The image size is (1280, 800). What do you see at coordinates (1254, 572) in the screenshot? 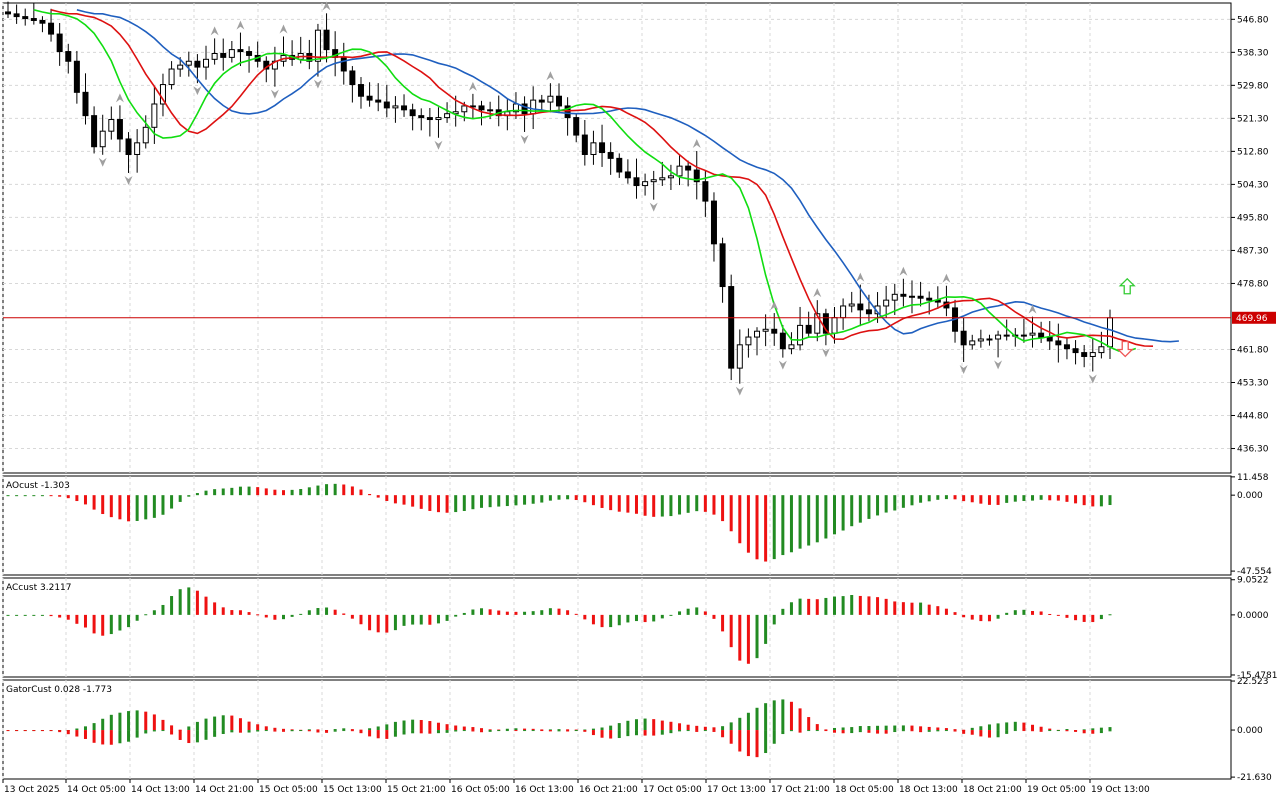
I see `ind-tick-label: -47.554` at bounding box center [1254, 572].